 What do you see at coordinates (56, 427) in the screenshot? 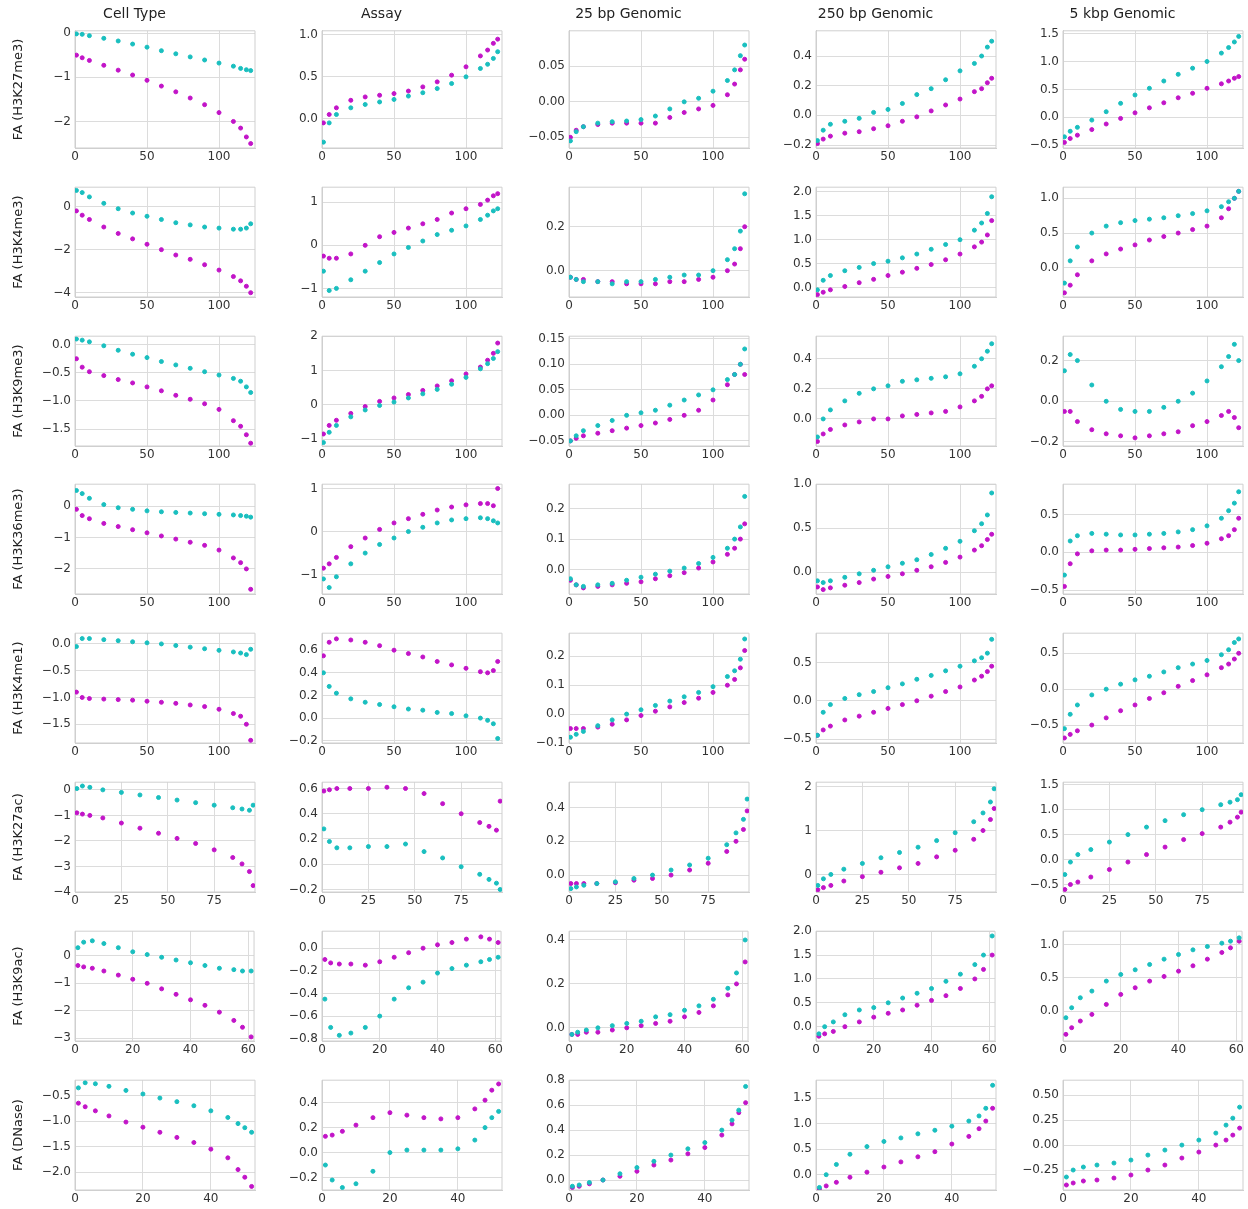
I see `y-tick-label: −1.5` at bounding box center [56, 427].